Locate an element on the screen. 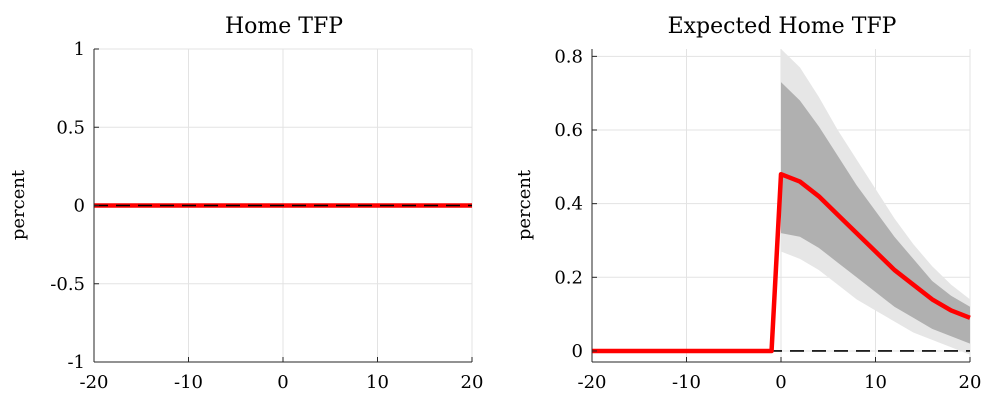 This screenshot has width=985, height=397. chart-title: Home TFP is located at coordinates (284, 26).